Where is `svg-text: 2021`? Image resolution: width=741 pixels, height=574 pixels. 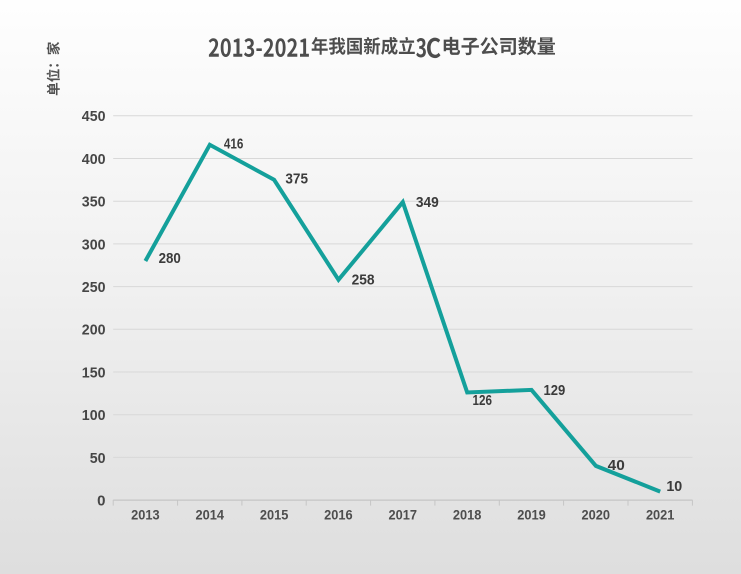 svg-text: 2021 is located at coordinates (660, 515).